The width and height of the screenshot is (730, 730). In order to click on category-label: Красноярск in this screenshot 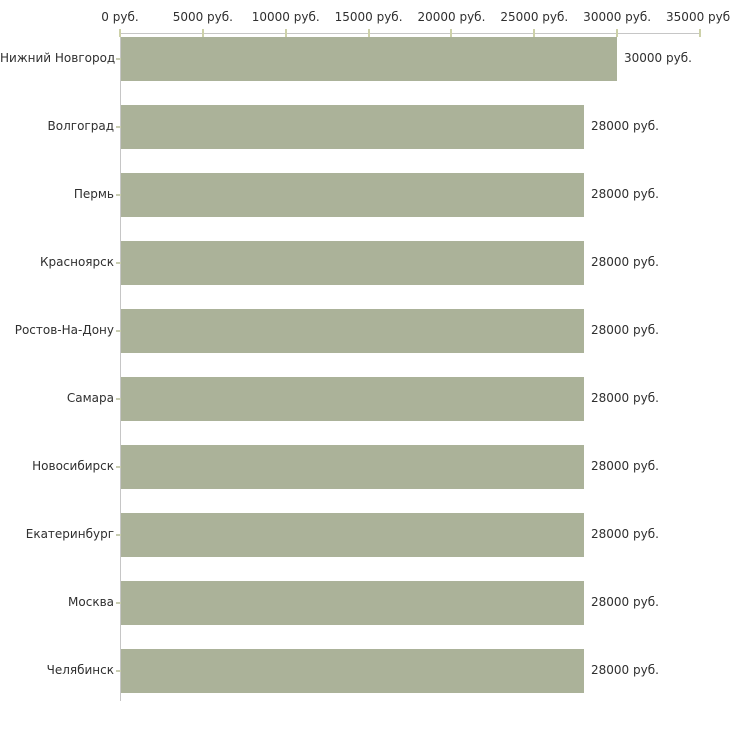, I will do `click(77, 262)`.